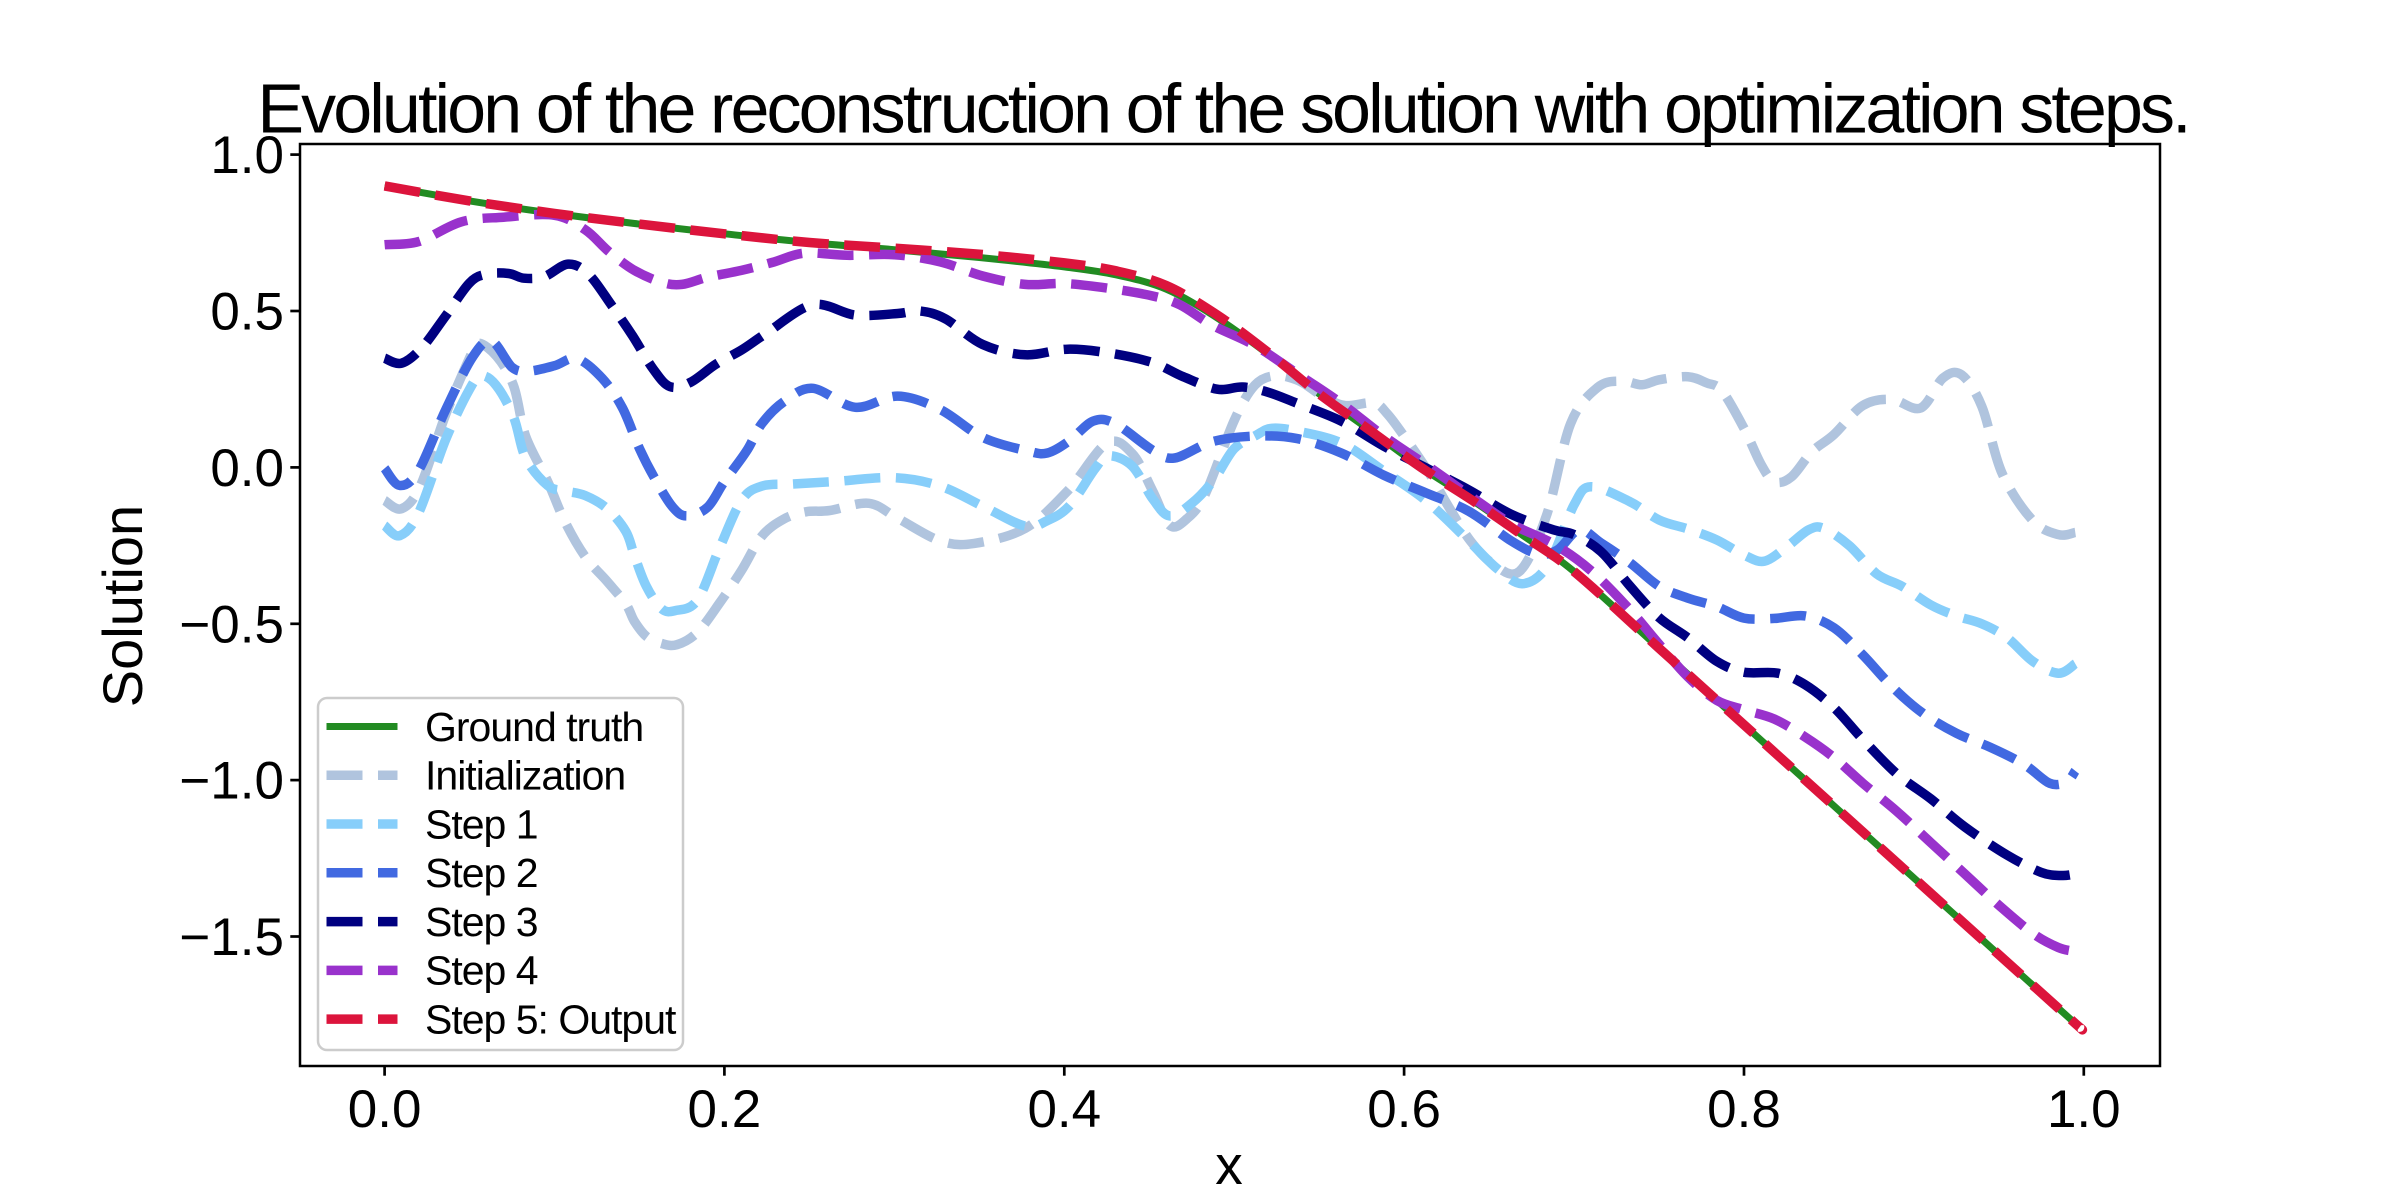  I want to click on svg-text: Step 3, so click(481, 922).